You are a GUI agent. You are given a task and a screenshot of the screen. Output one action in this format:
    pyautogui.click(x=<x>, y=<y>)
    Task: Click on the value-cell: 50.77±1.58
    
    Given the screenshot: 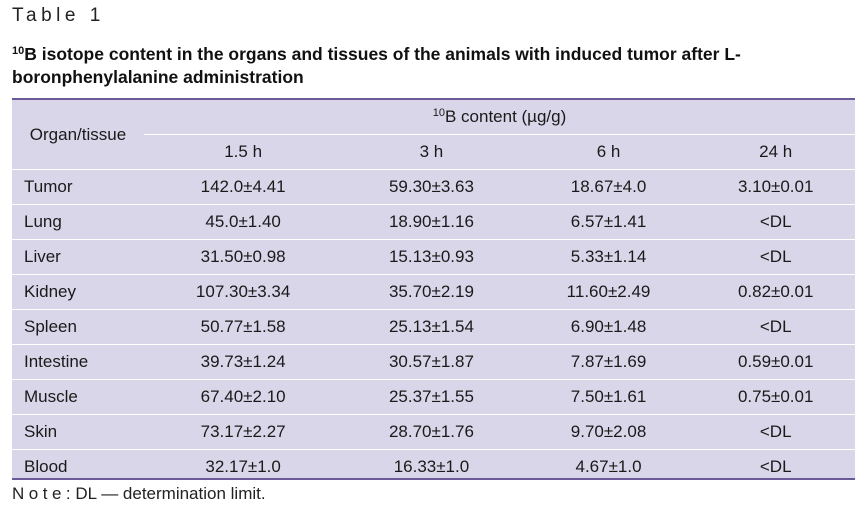 What is the action you would take?
    pyautogui.click(x=243, y=327)
    